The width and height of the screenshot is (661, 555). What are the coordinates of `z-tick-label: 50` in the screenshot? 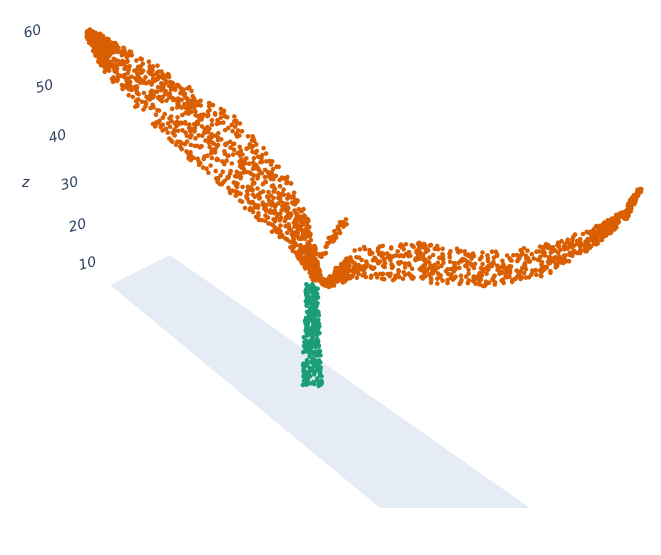 It's located at (44, 87).